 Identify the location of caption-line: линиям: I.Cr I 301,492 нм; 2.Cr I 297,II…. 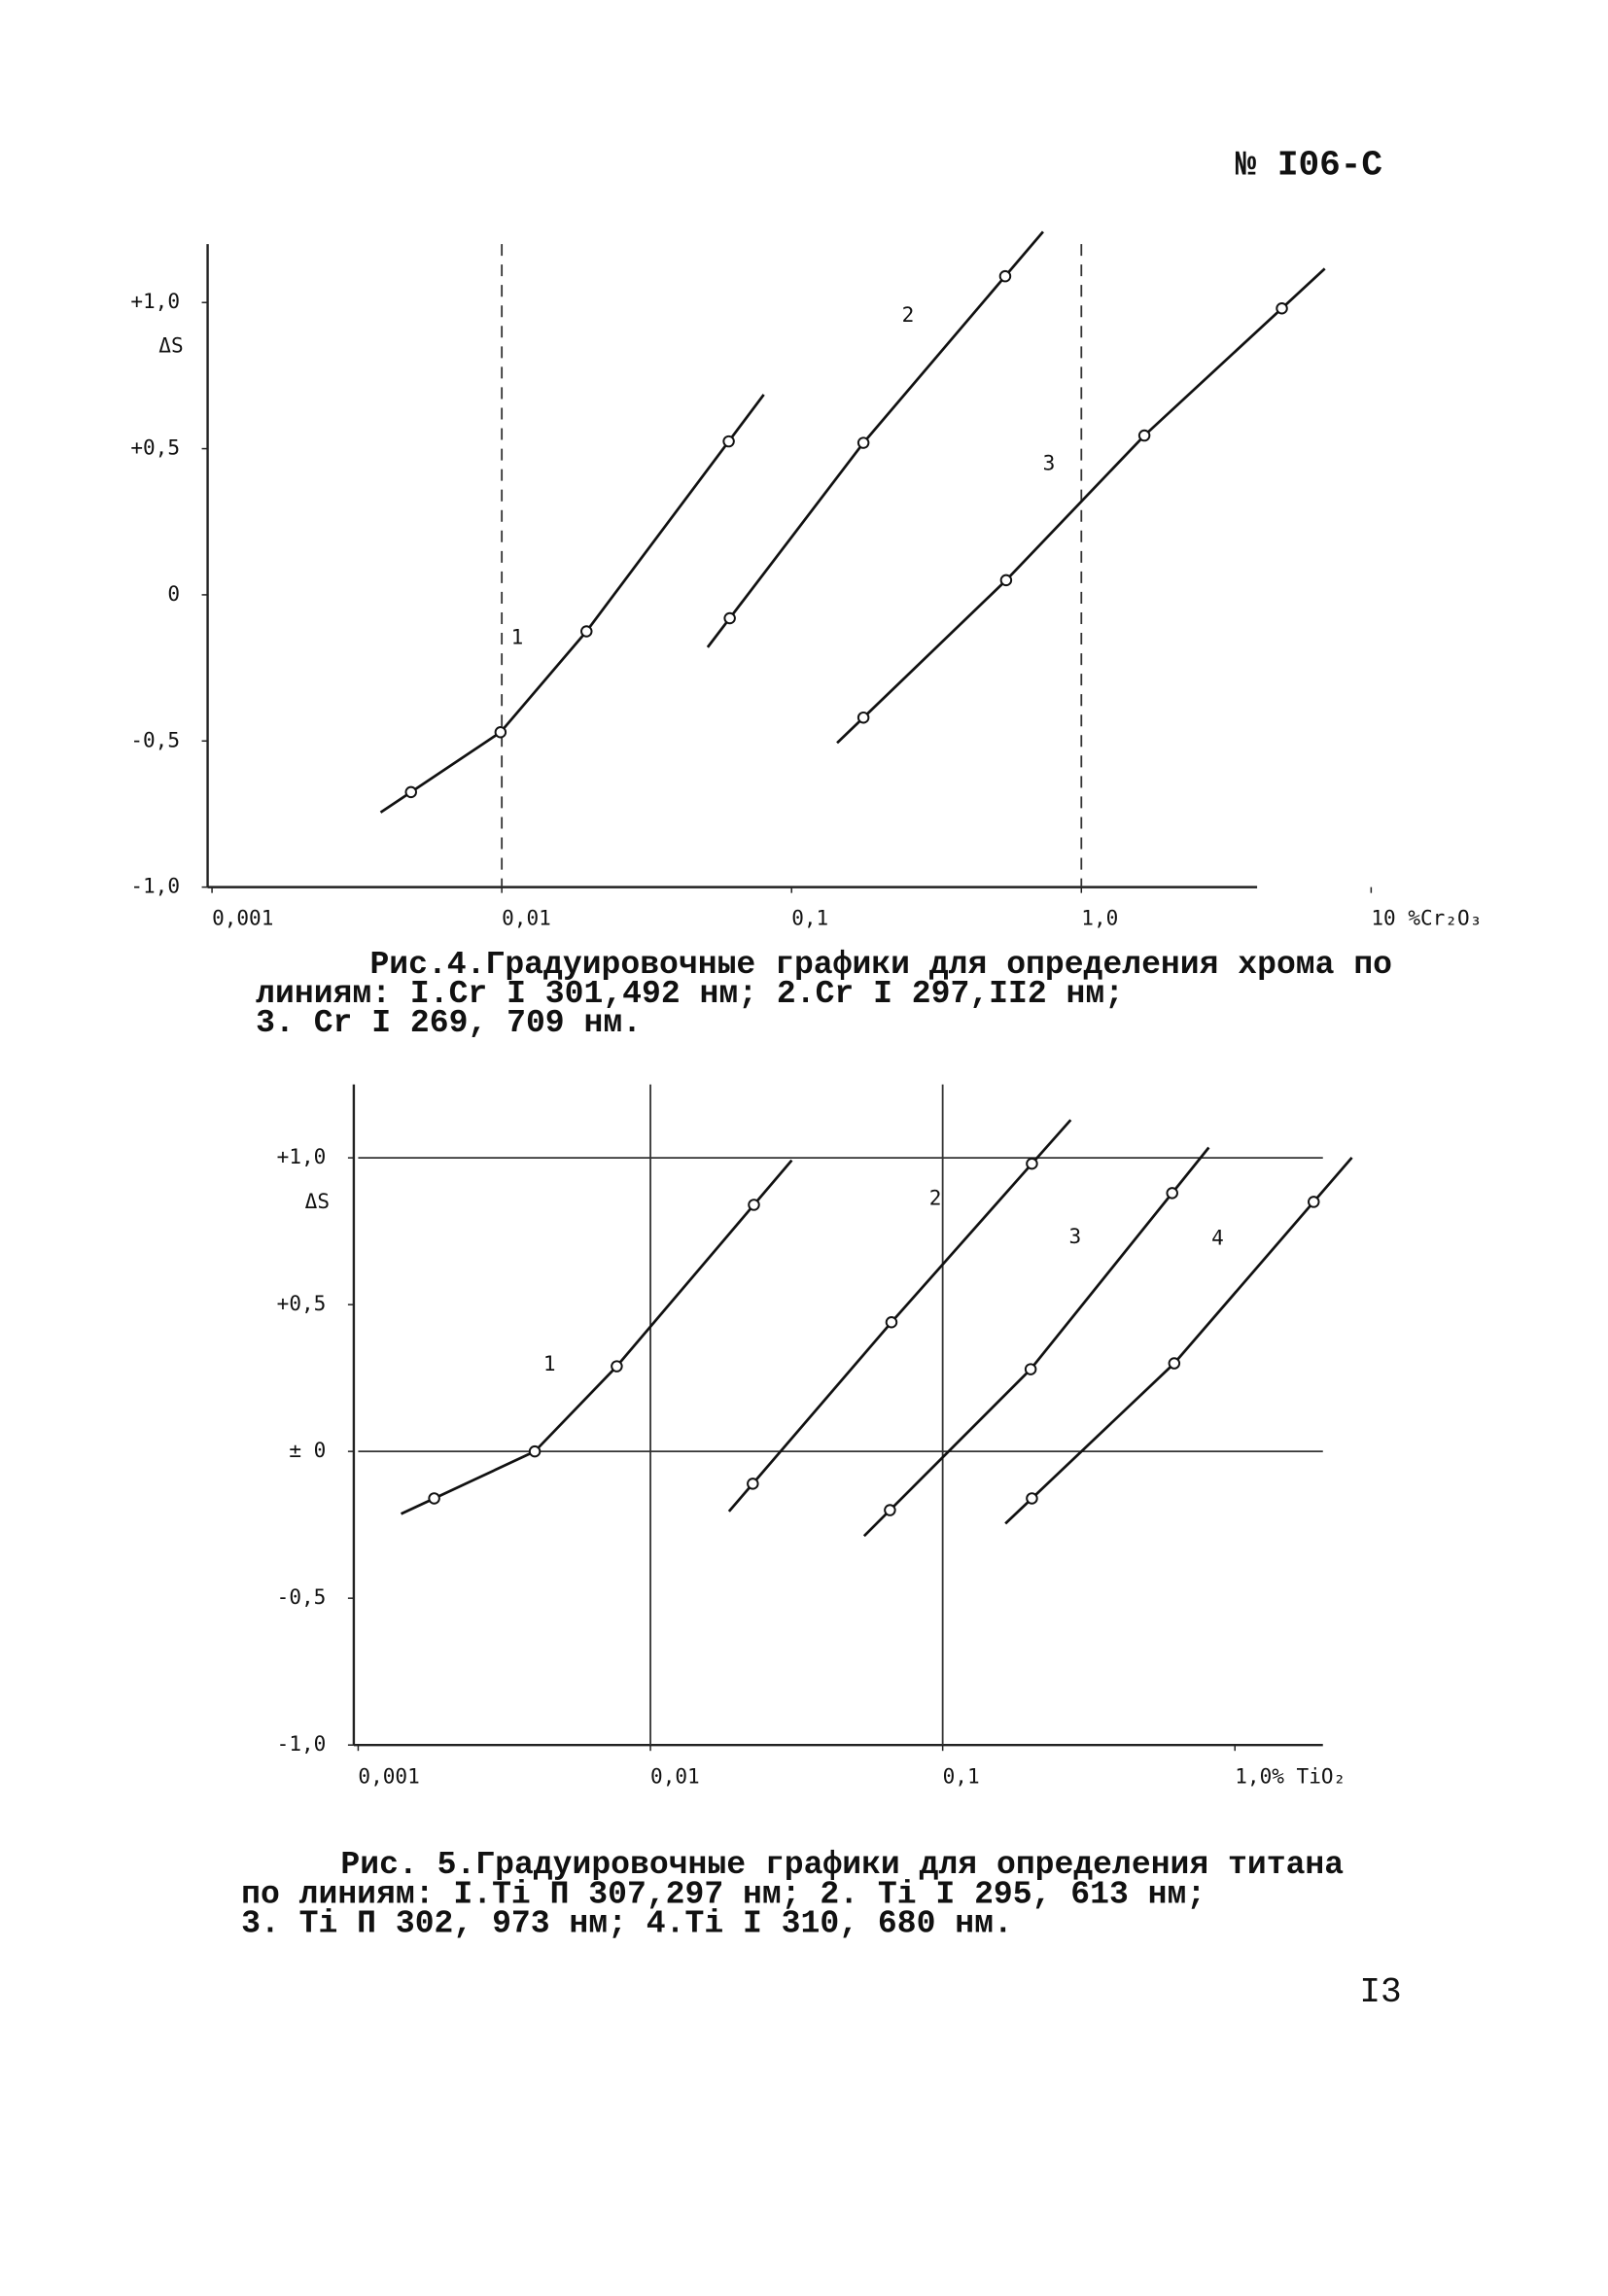
(690, 993).